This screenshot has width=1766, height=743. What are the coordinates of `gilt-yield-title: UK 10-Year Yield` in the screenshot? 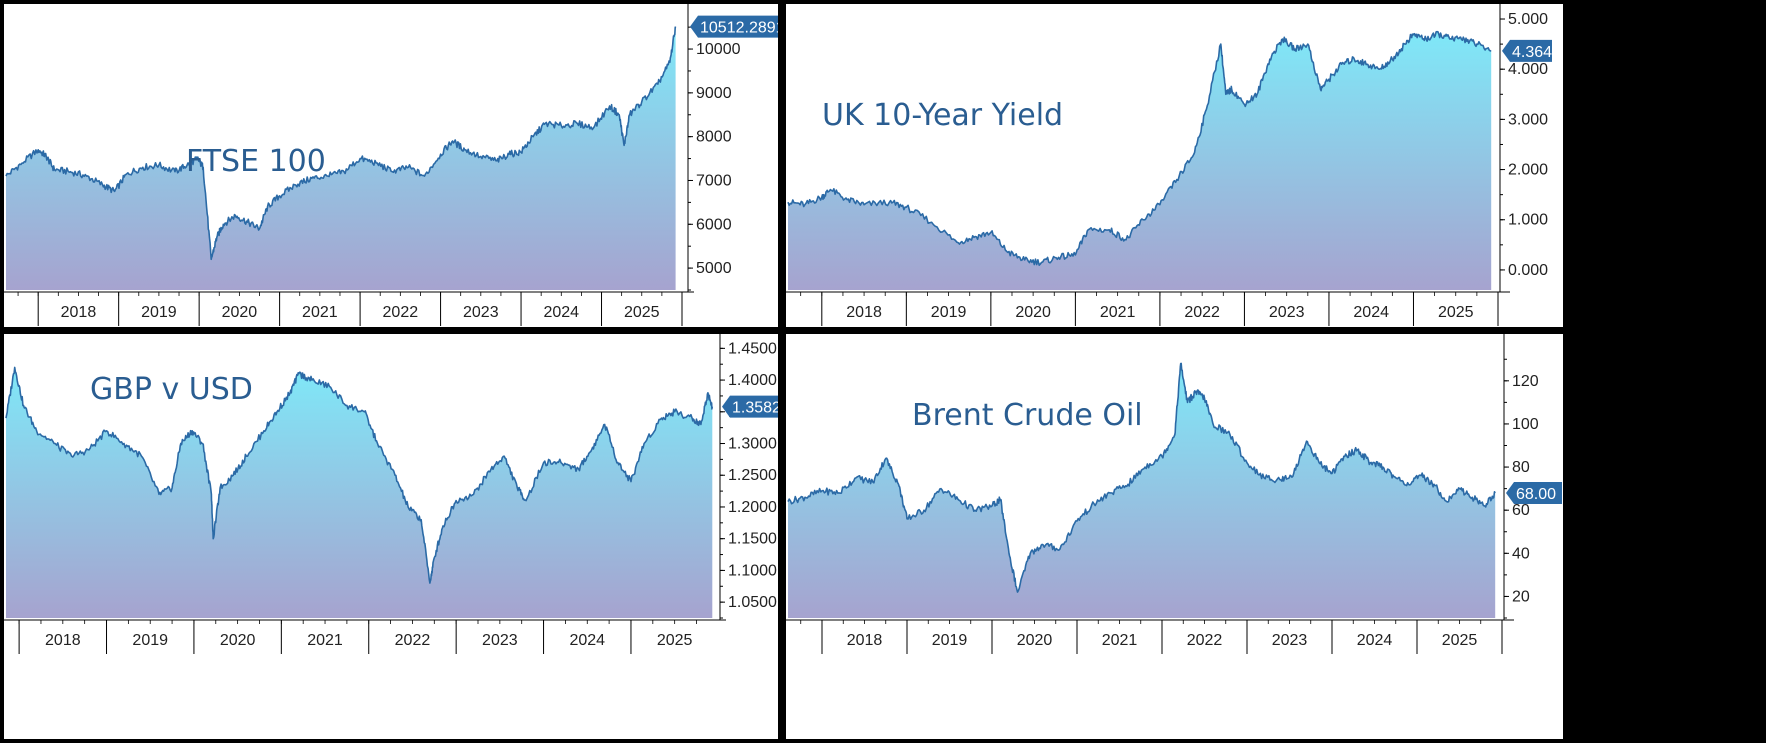 It's located at (943, 115).